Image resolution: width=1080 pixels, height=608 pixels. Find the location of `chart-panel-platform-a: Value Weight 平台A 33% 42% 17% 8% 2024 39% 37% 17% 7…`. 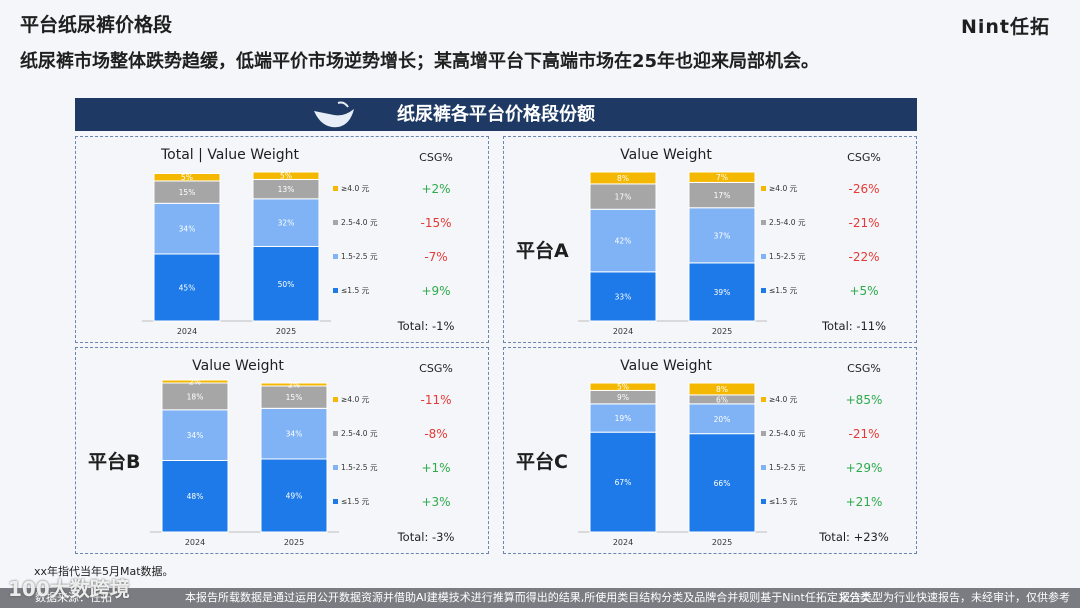

chart-panel-platform-a: Value Weight 平台A 33% 42% 17% 8% 2024 39% 37% 17% 7… is located at coordinates (710, 239).